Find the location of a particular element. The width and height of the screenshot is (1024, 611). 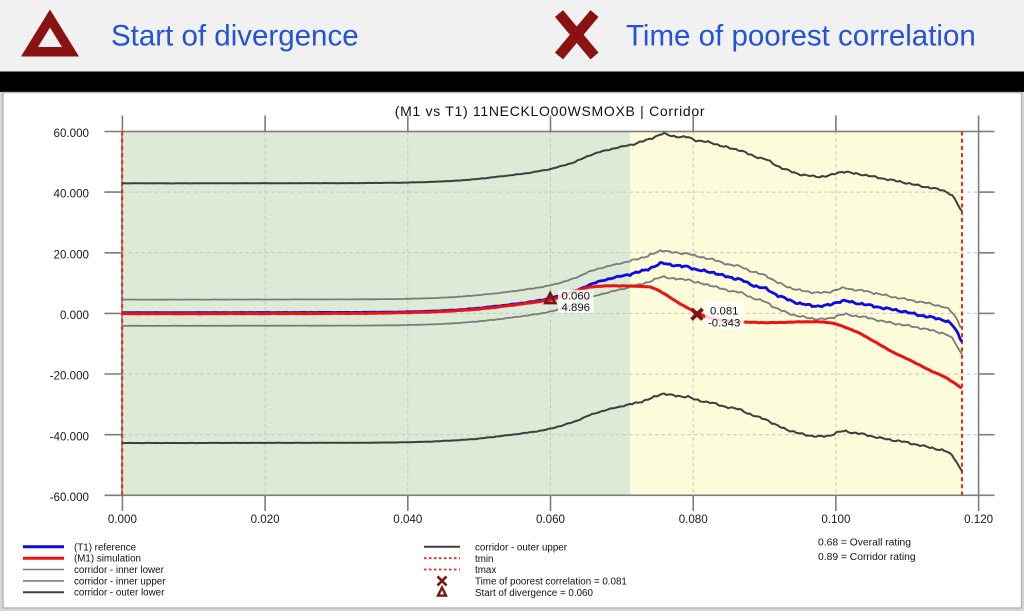

svg-text: (M1) simulation is located at coordinates (107, 559).